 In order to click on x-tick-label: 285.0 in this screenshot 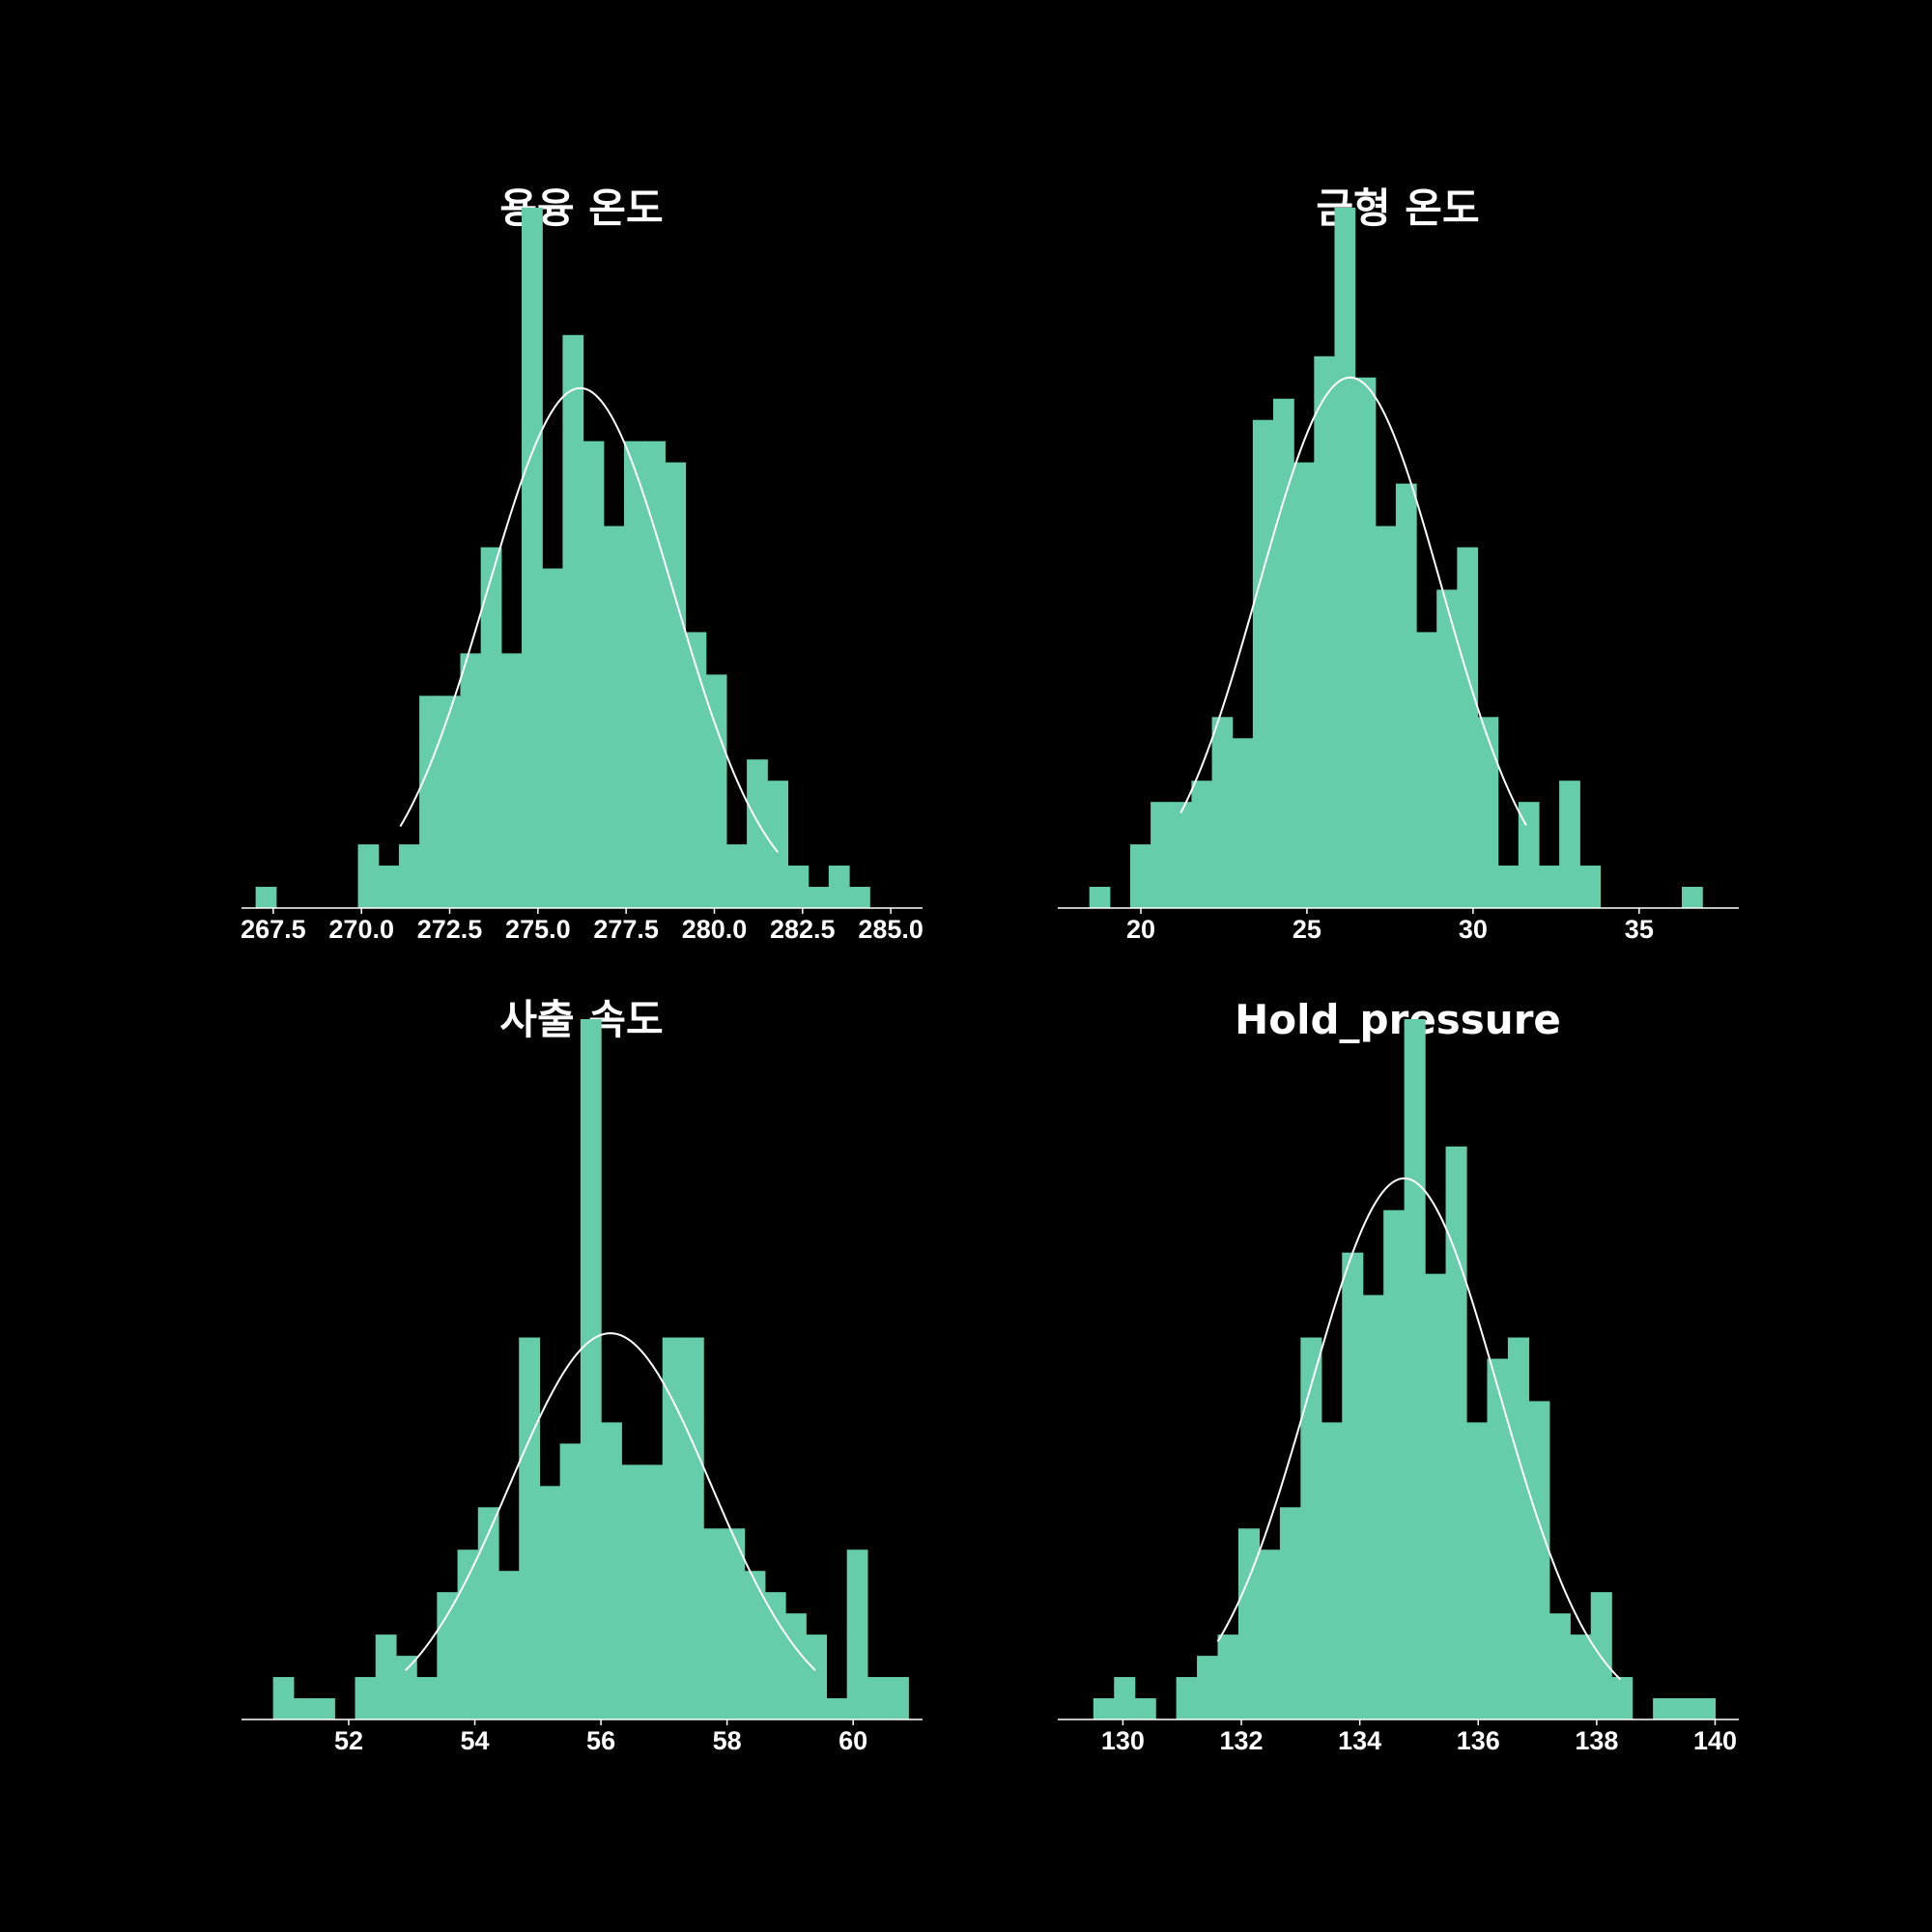, I will do `click(890, 929)`.